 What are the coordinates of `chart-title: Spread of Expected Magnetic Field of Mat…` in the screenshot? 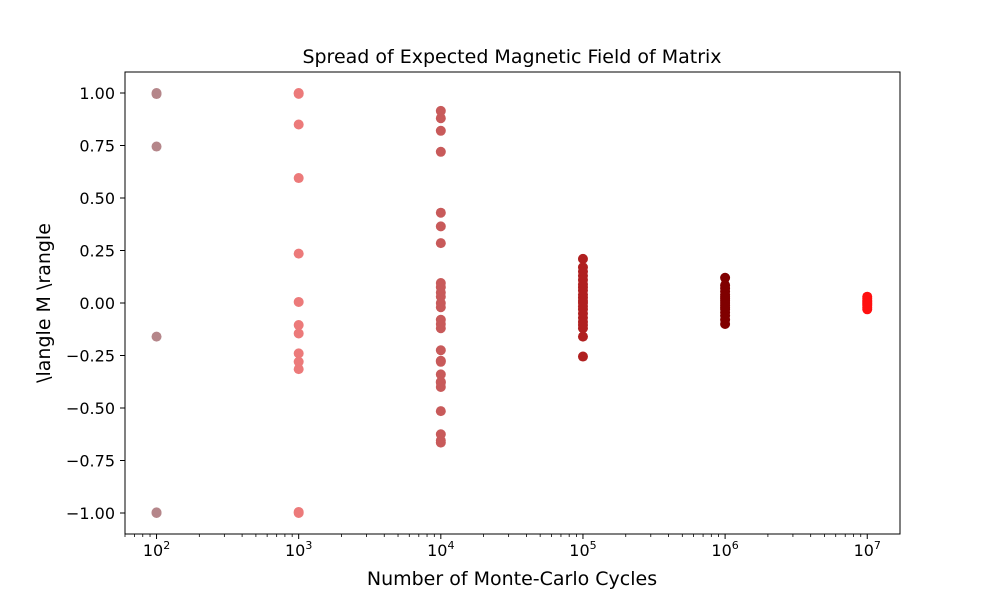 It's located at (511, 57).